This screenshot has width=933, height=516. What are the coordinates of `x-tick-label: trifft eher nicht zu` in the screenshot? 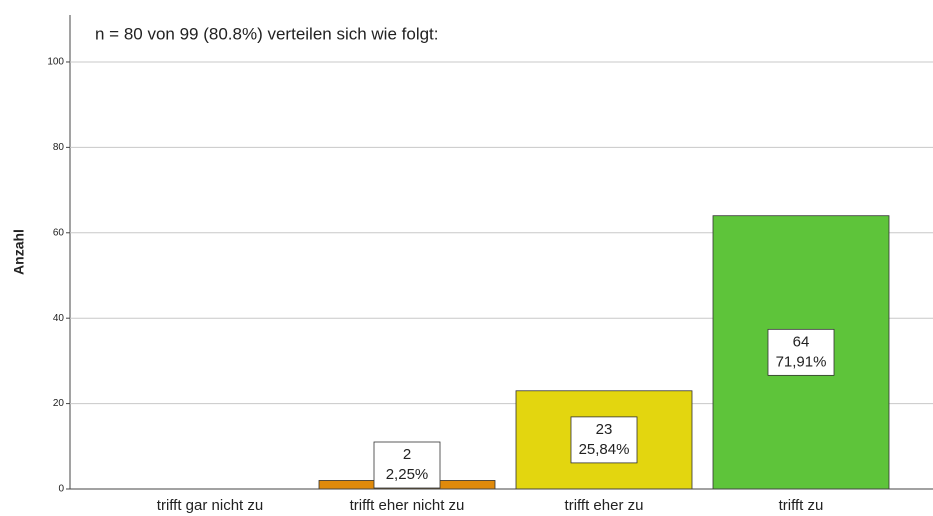 It's located at (407, 505).